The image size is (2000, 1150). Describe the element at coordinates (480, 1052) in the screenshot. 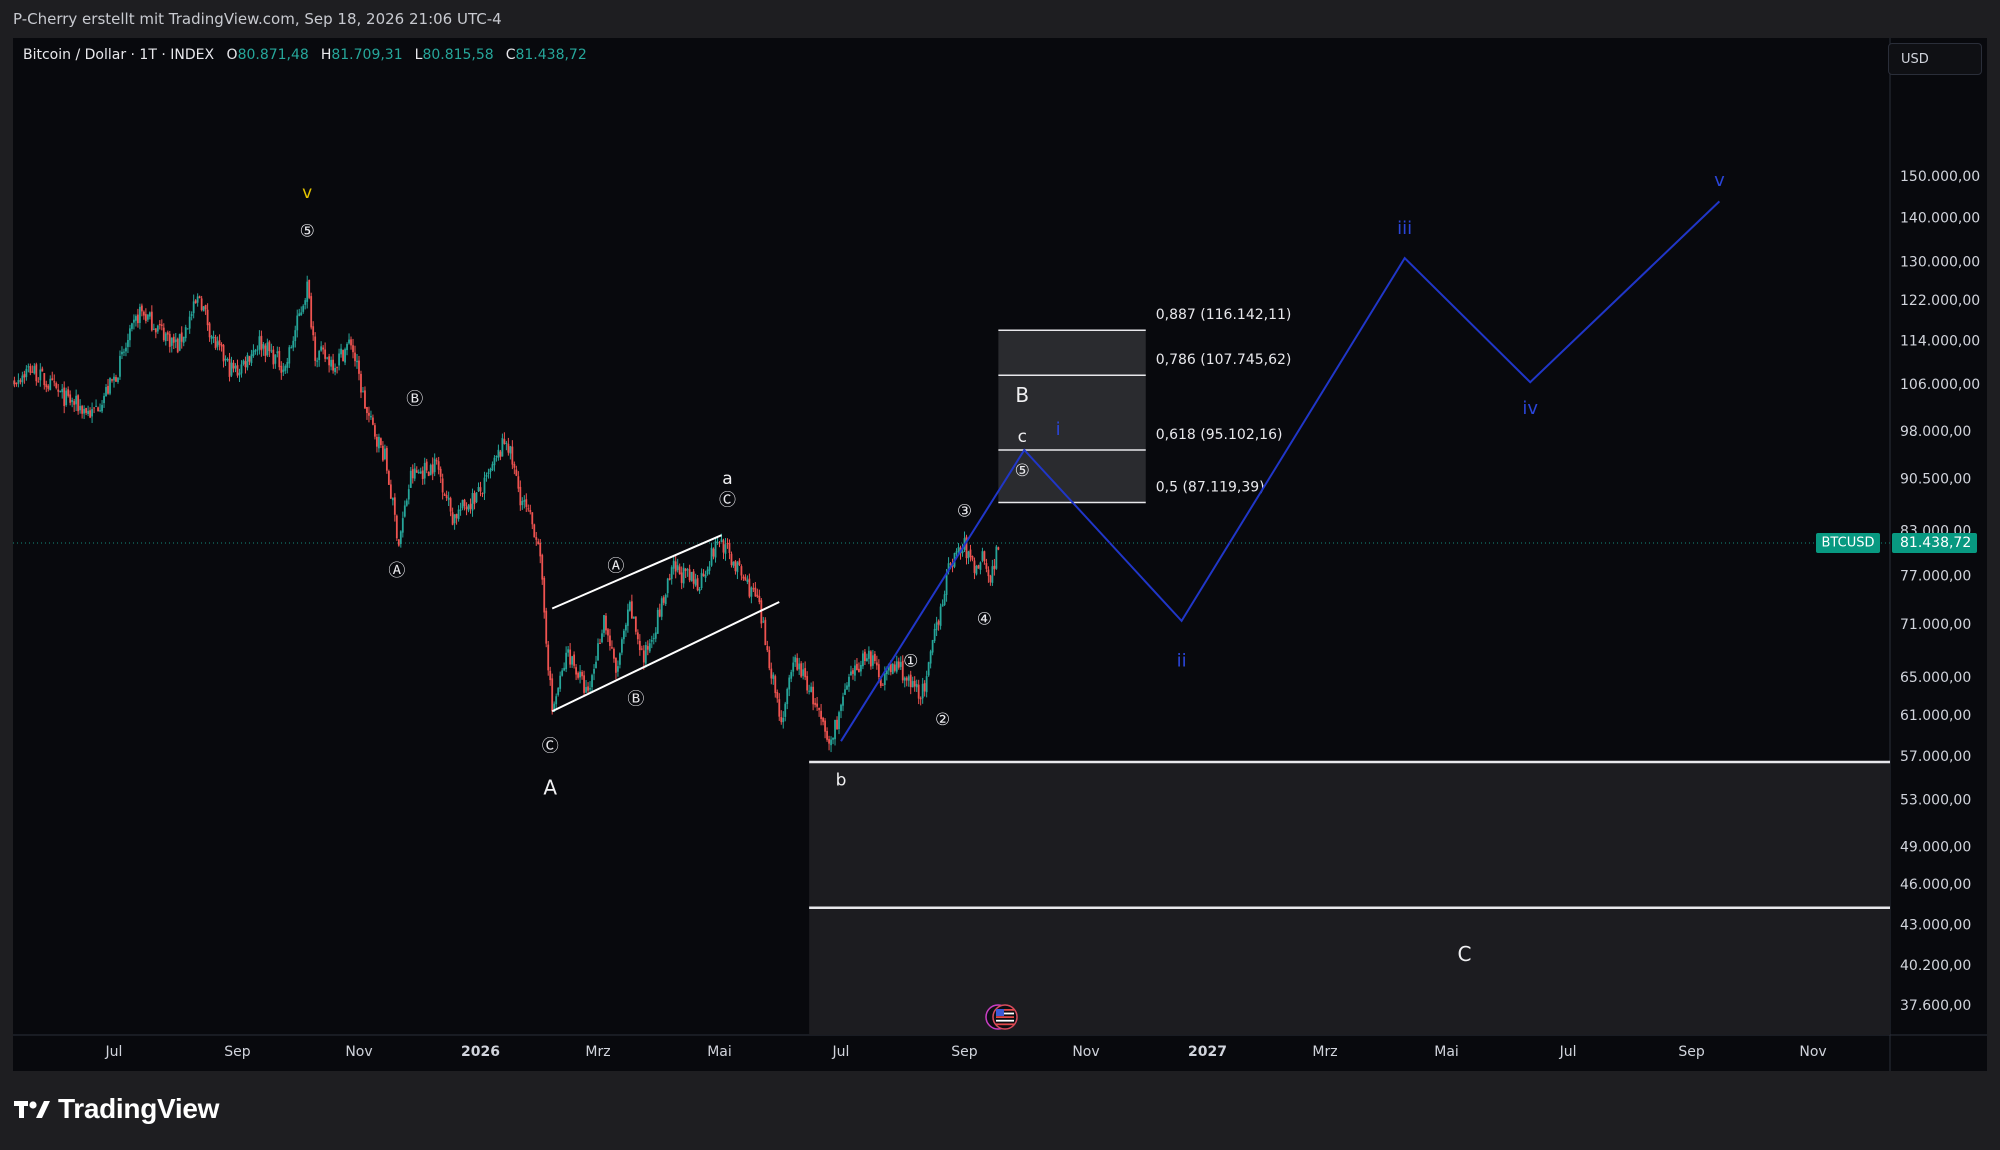

I see `time-tick-label: 2026` at that location.